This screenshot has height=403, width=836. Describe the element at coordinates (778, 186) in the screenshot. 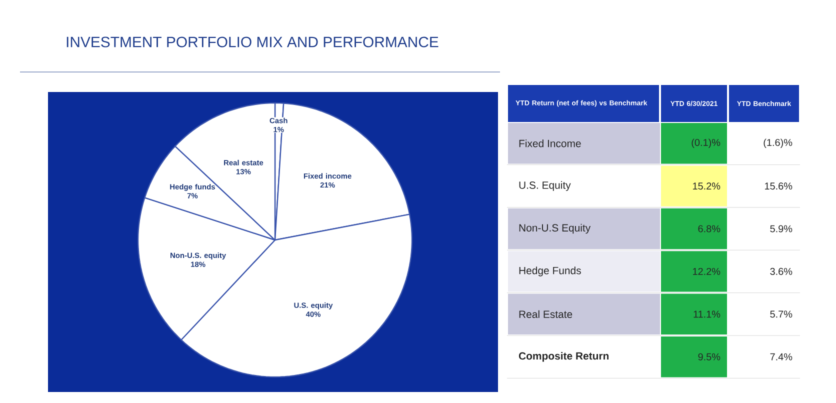

I see `text: 15.6%` at that location.